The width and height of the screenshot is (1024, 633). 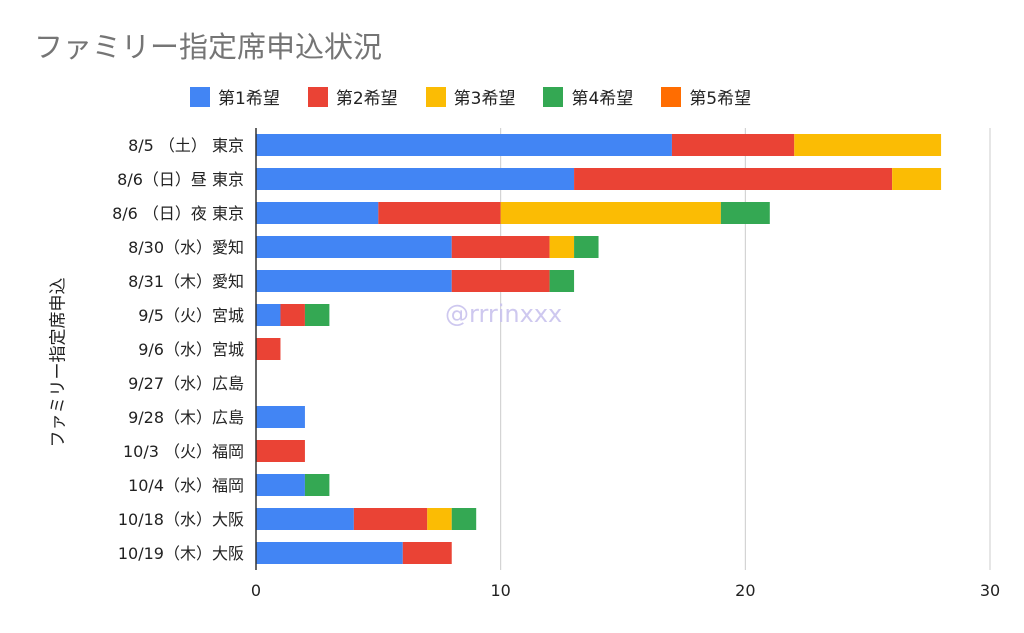 I want to click on y-tick-label: 9/5（火）宮城, so click(x=191, y=315).